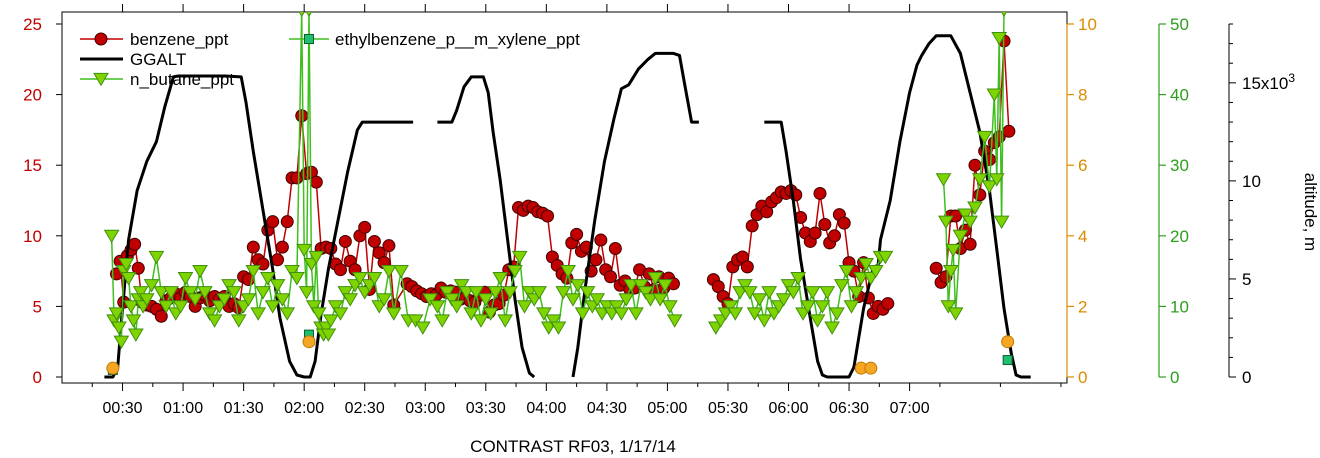 The width and height of the screenshot is (1320, 458). Describe the element at coordinates (728, 408) in the screenshot. I see `x-tick-label: 05:30` at that location.